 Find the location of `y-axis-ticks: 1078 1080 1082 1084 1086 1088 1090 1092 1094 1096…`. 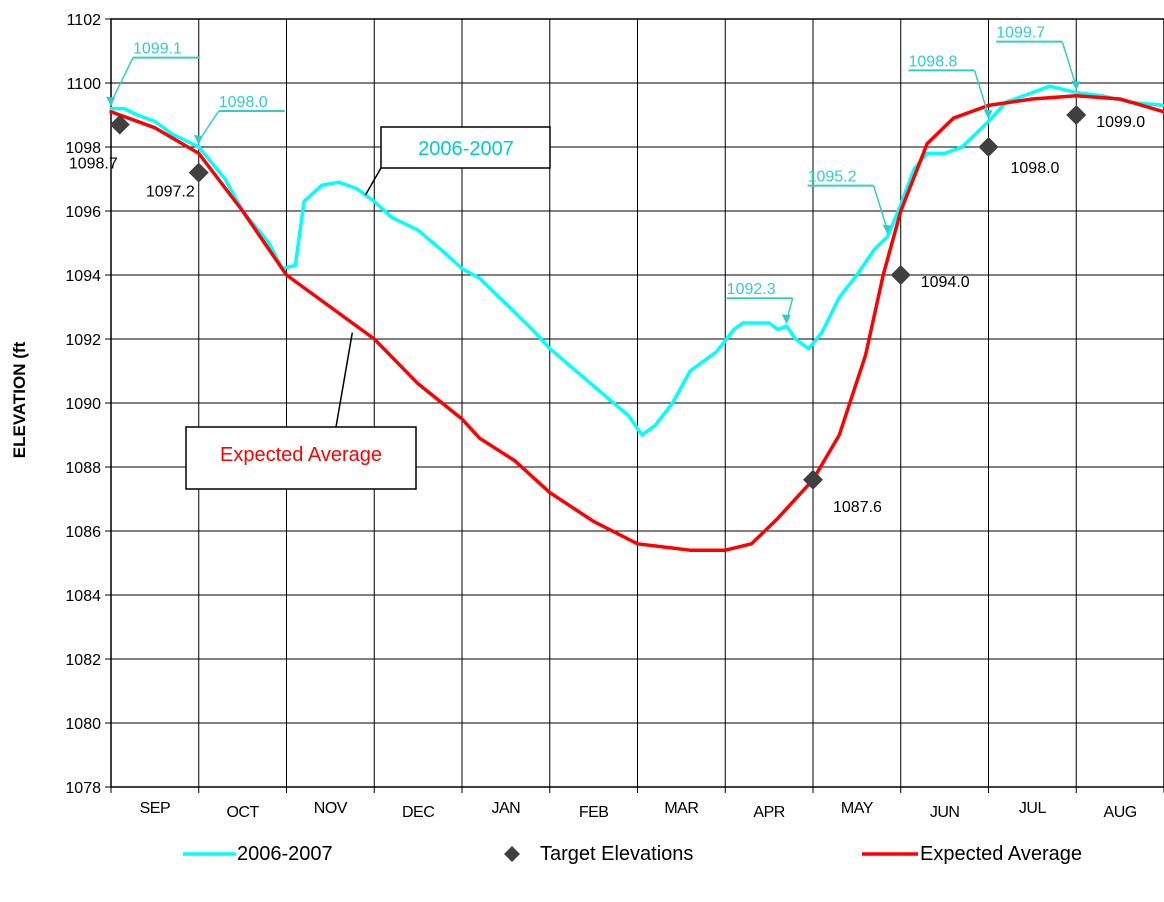

y-axis-ticks: 1078 1080 1082 1084 1086 1088 1090 1092 1094 1096… is located at coordinates (88, 404).